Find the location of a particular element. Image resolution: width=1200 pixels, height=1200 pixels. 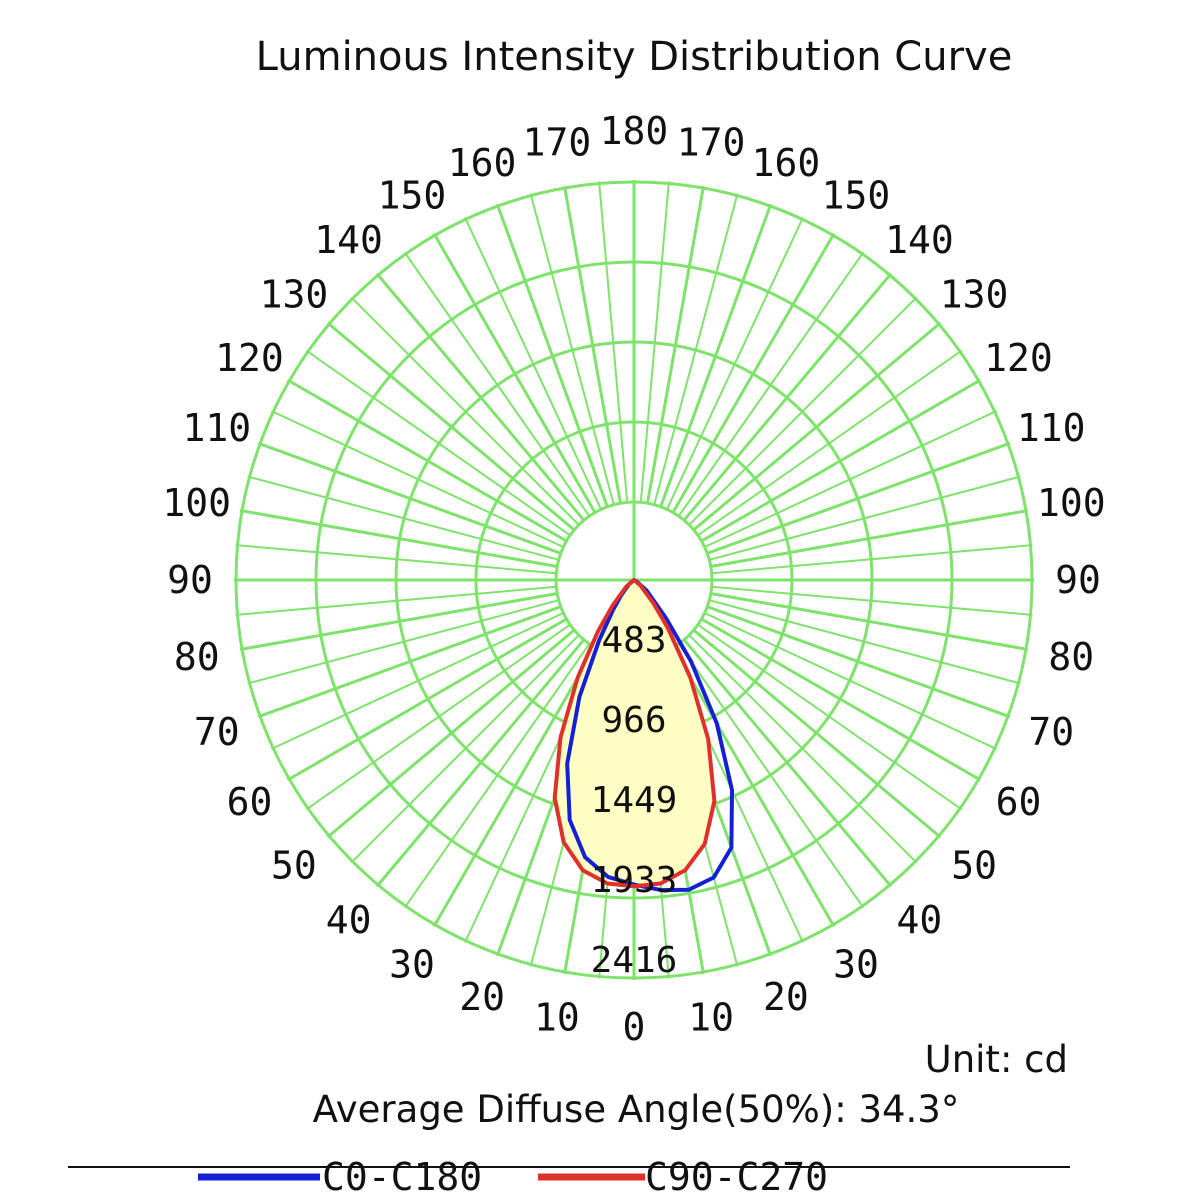

radial-tick-1933: 1933 is located at coordinates (634, 880).